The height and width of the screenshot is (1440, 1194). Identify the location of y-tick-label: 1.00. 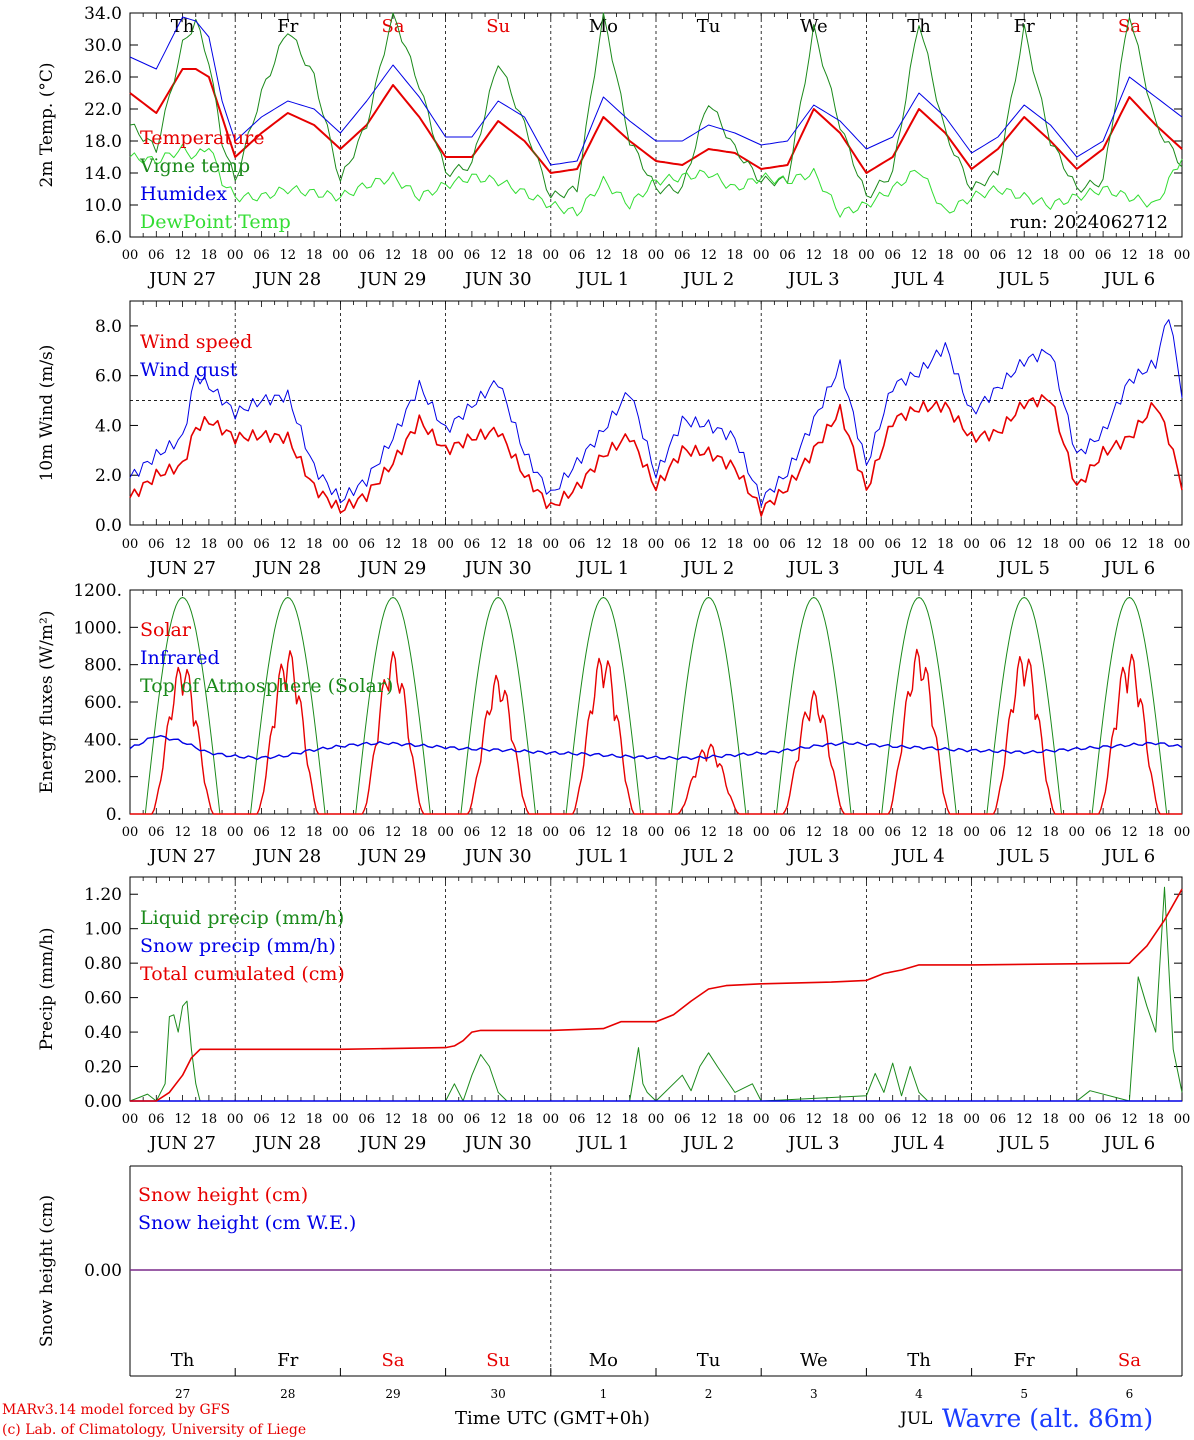
(103, 930).